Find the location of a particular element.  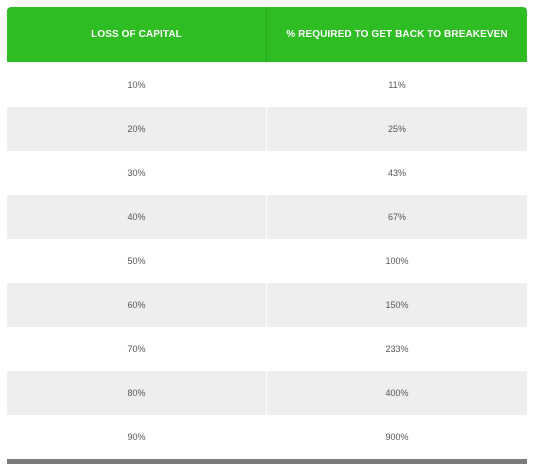

loss-cell: 70% is located at coordinates (137, 349).